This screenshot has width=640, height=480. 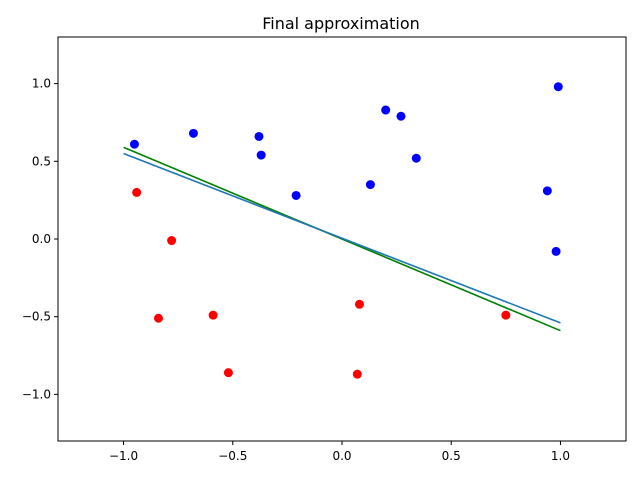 I want to click on x-tick-label: 0.0, so click(x=341, y=456).